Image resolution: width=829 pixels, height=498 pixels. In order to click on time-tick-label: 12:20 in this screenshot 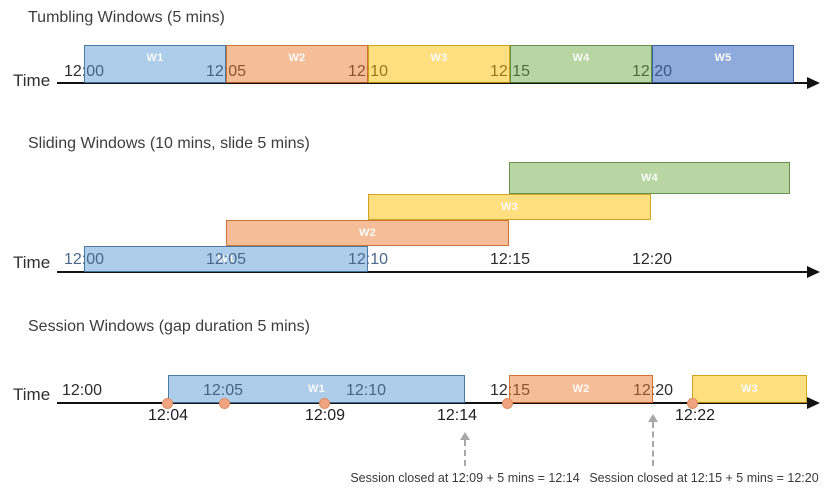, I will do `click(652, 259)`.